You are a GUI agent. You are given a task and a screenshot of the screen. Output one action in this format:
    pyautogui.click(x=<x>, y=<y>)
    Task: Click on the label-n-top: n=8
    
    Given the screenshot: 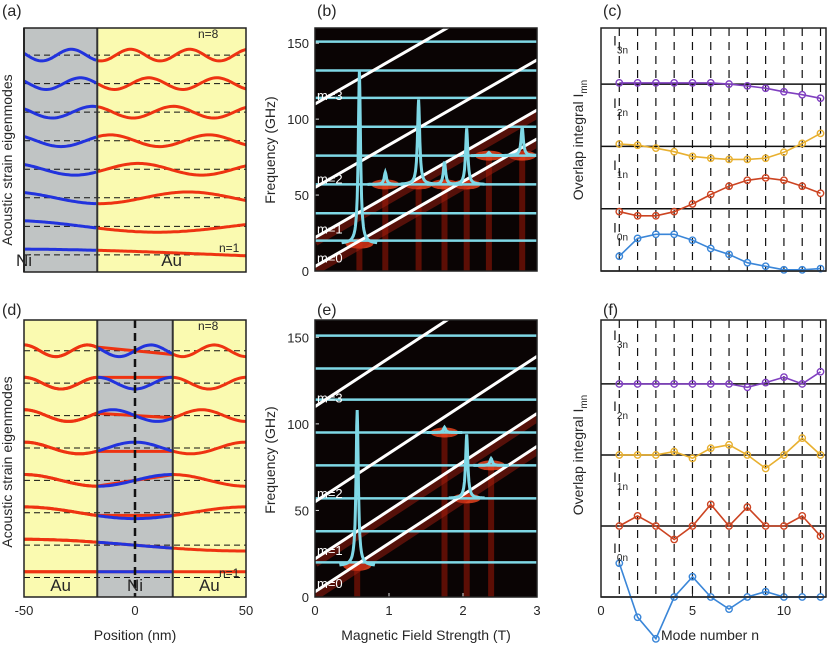 What is the action you would take?
    pyautogui.click(x=208, y=34)
    